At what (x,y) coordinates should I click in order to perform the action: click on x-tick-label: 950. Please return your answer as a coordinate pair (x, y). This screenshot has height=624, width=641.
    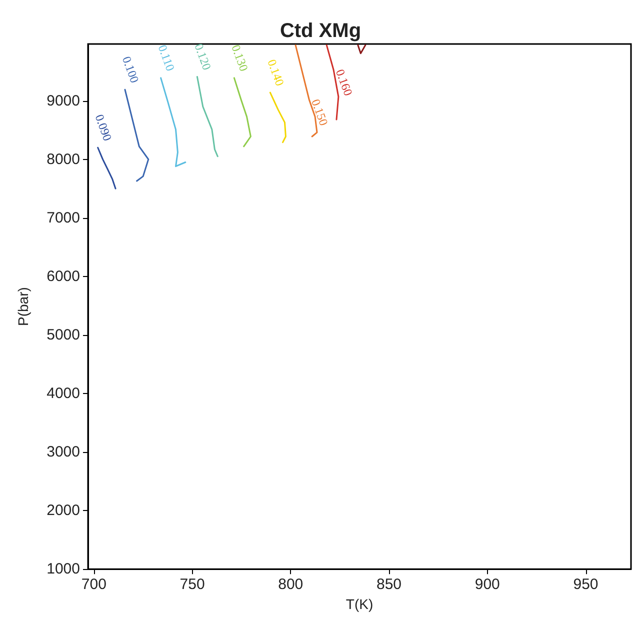
    Looking at the image, I should click on (585, 585).